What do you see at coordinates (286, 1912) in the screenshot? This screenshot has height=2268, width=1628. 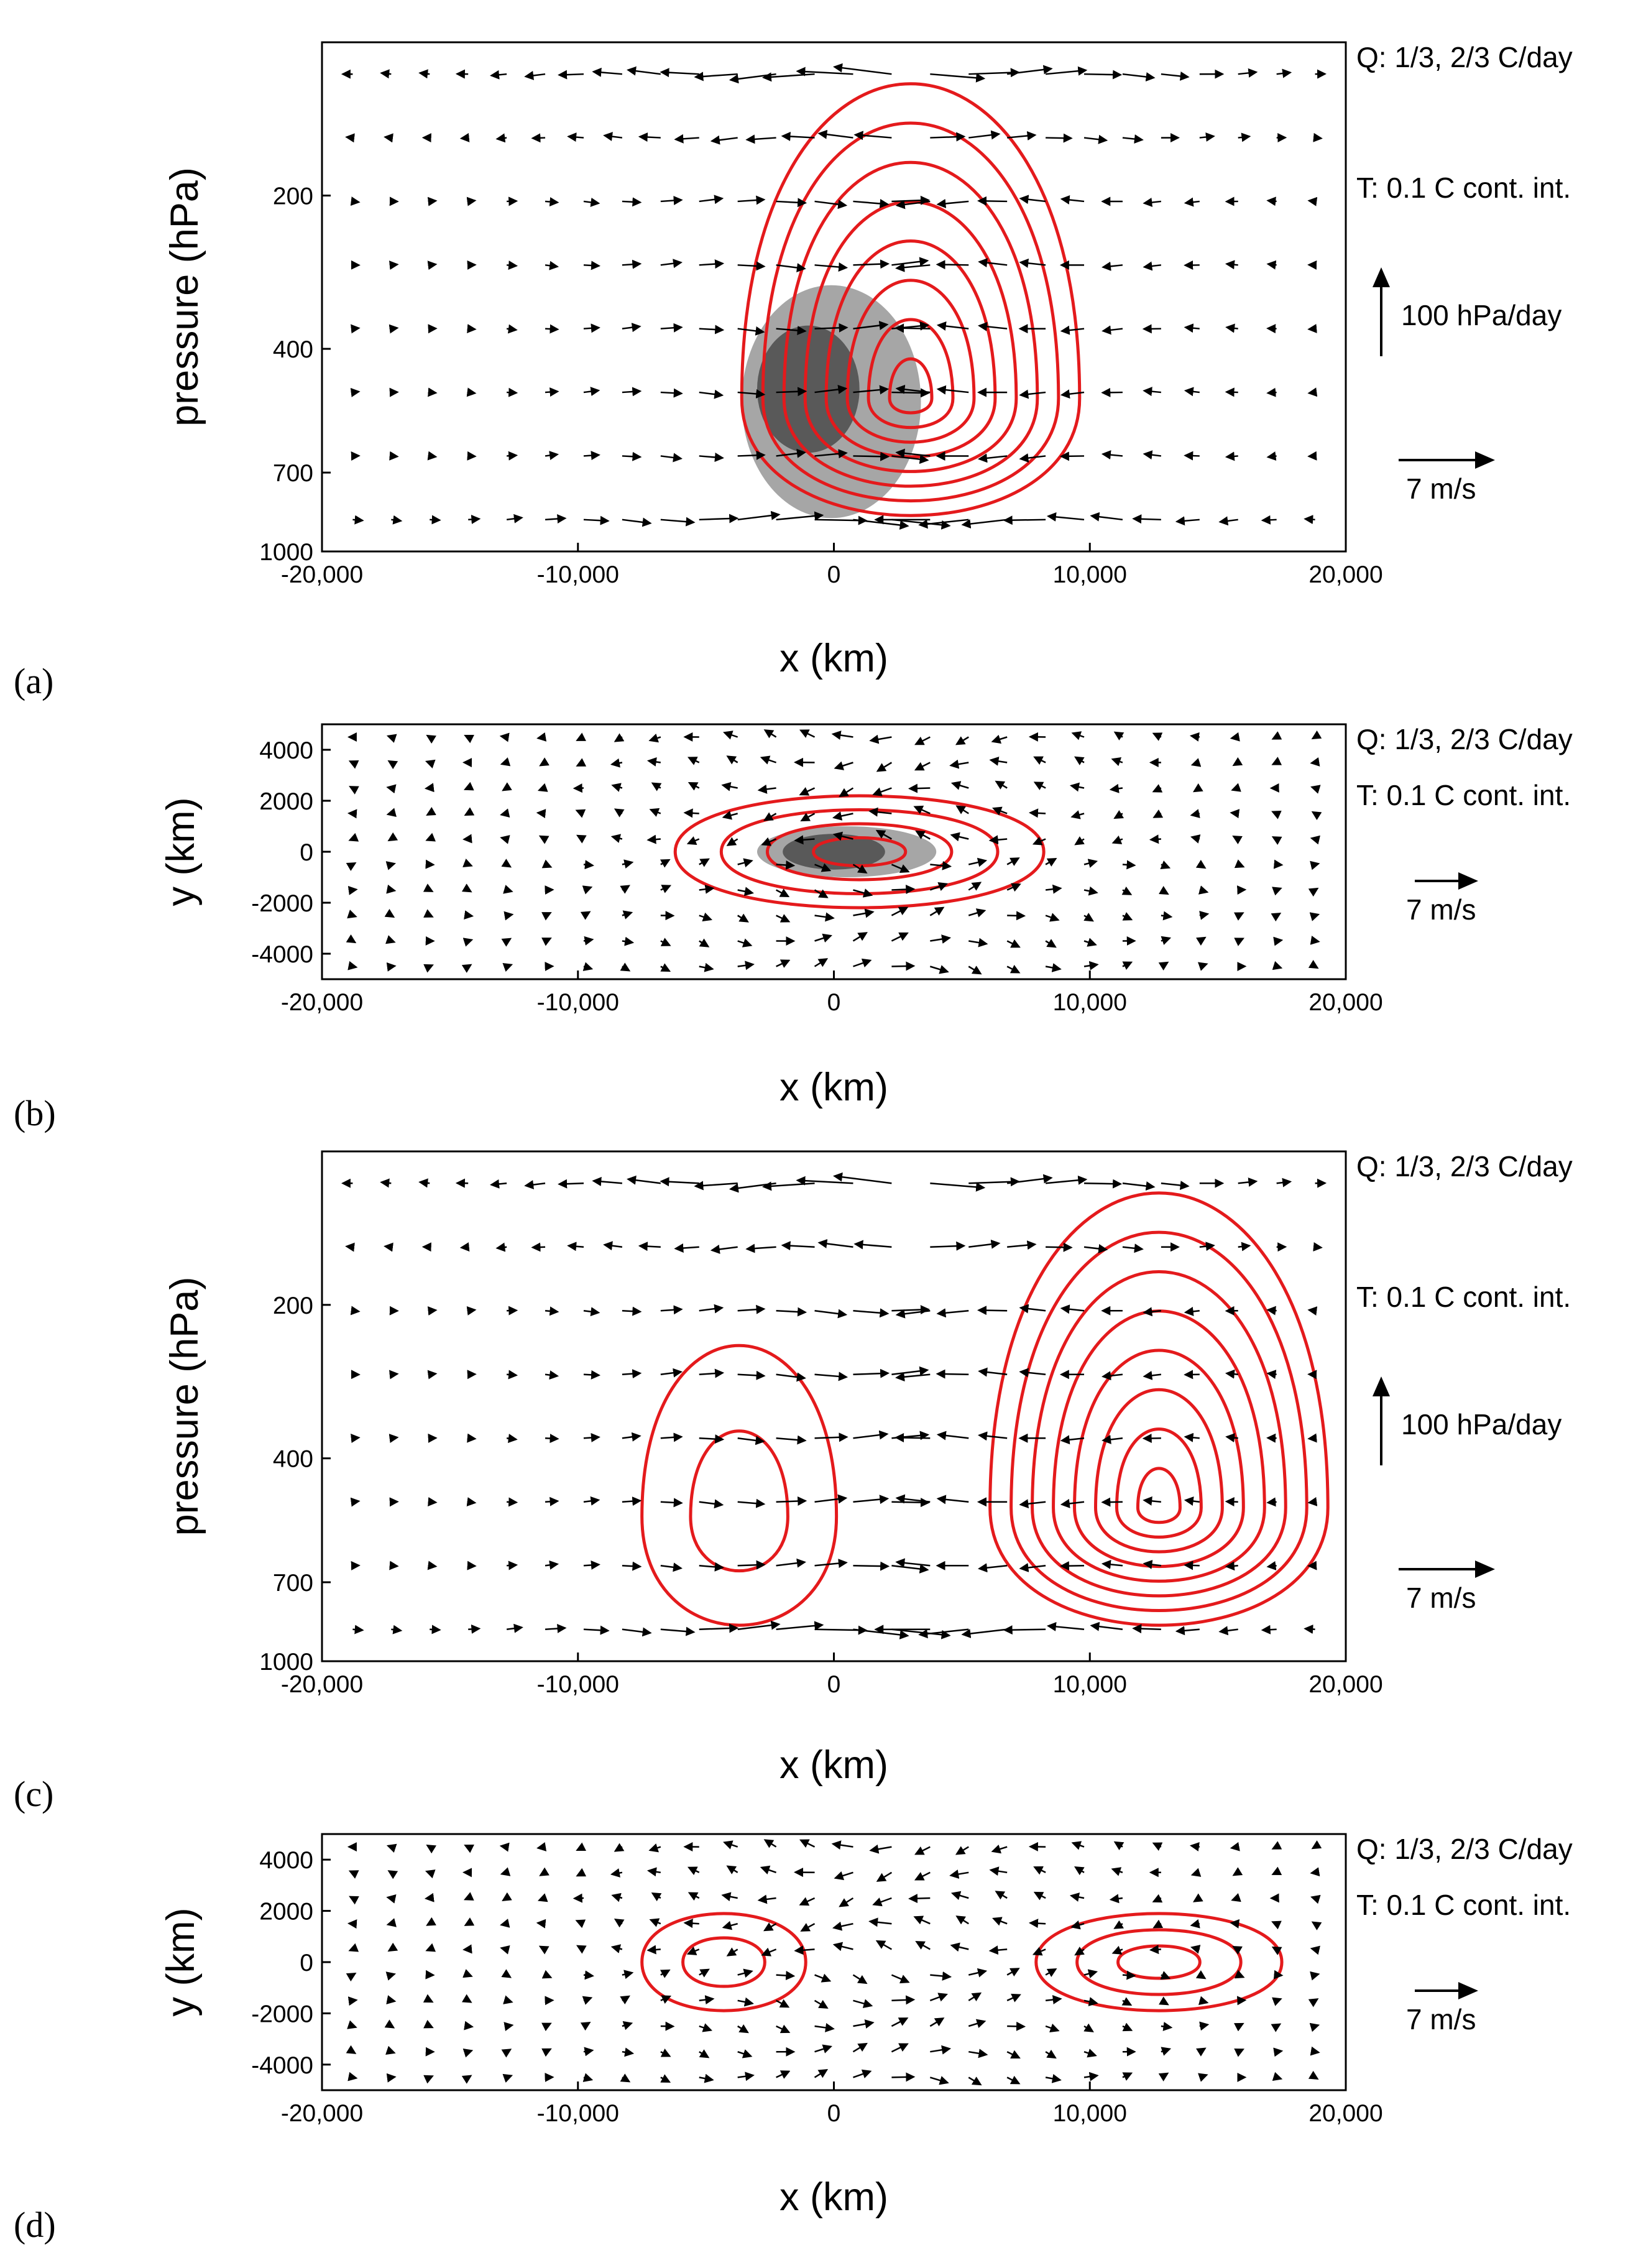 I see `y-tick-label: 2000` at bounding box center [286, 1912].